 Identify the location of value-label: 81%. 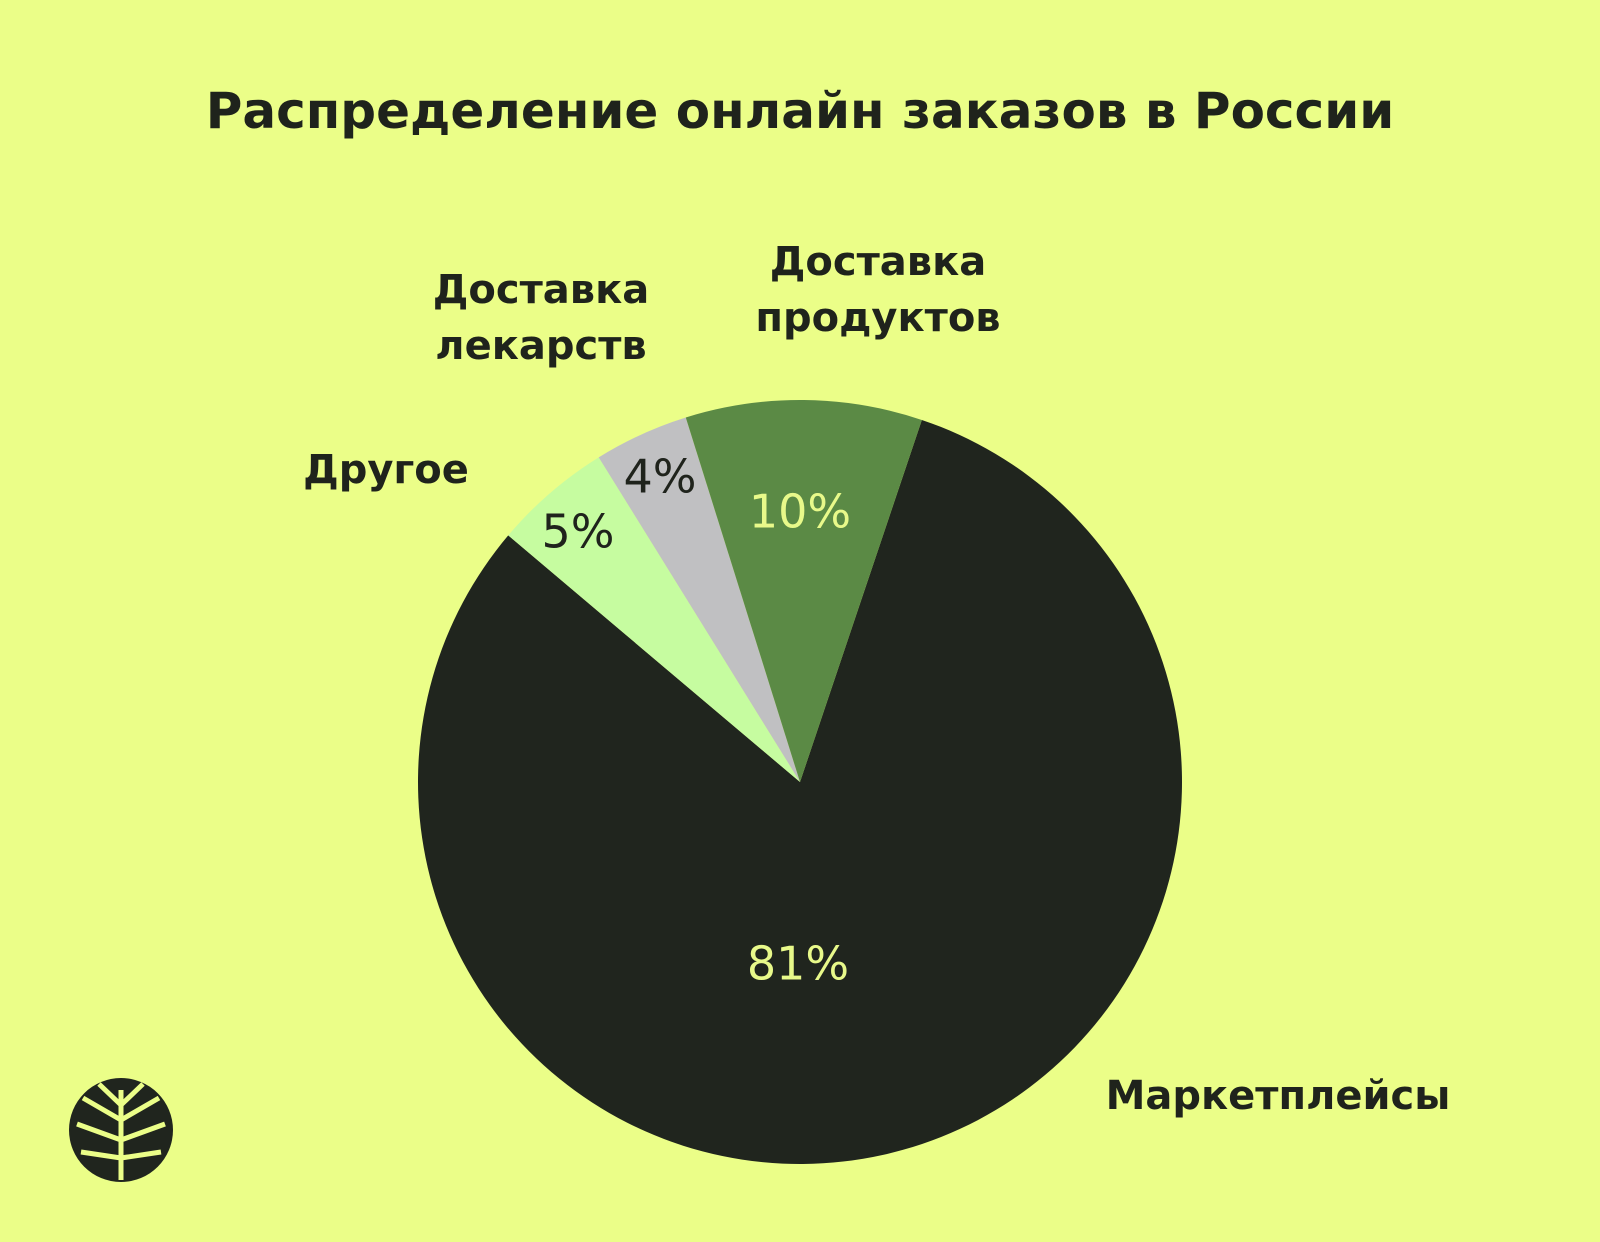
(798, 964).